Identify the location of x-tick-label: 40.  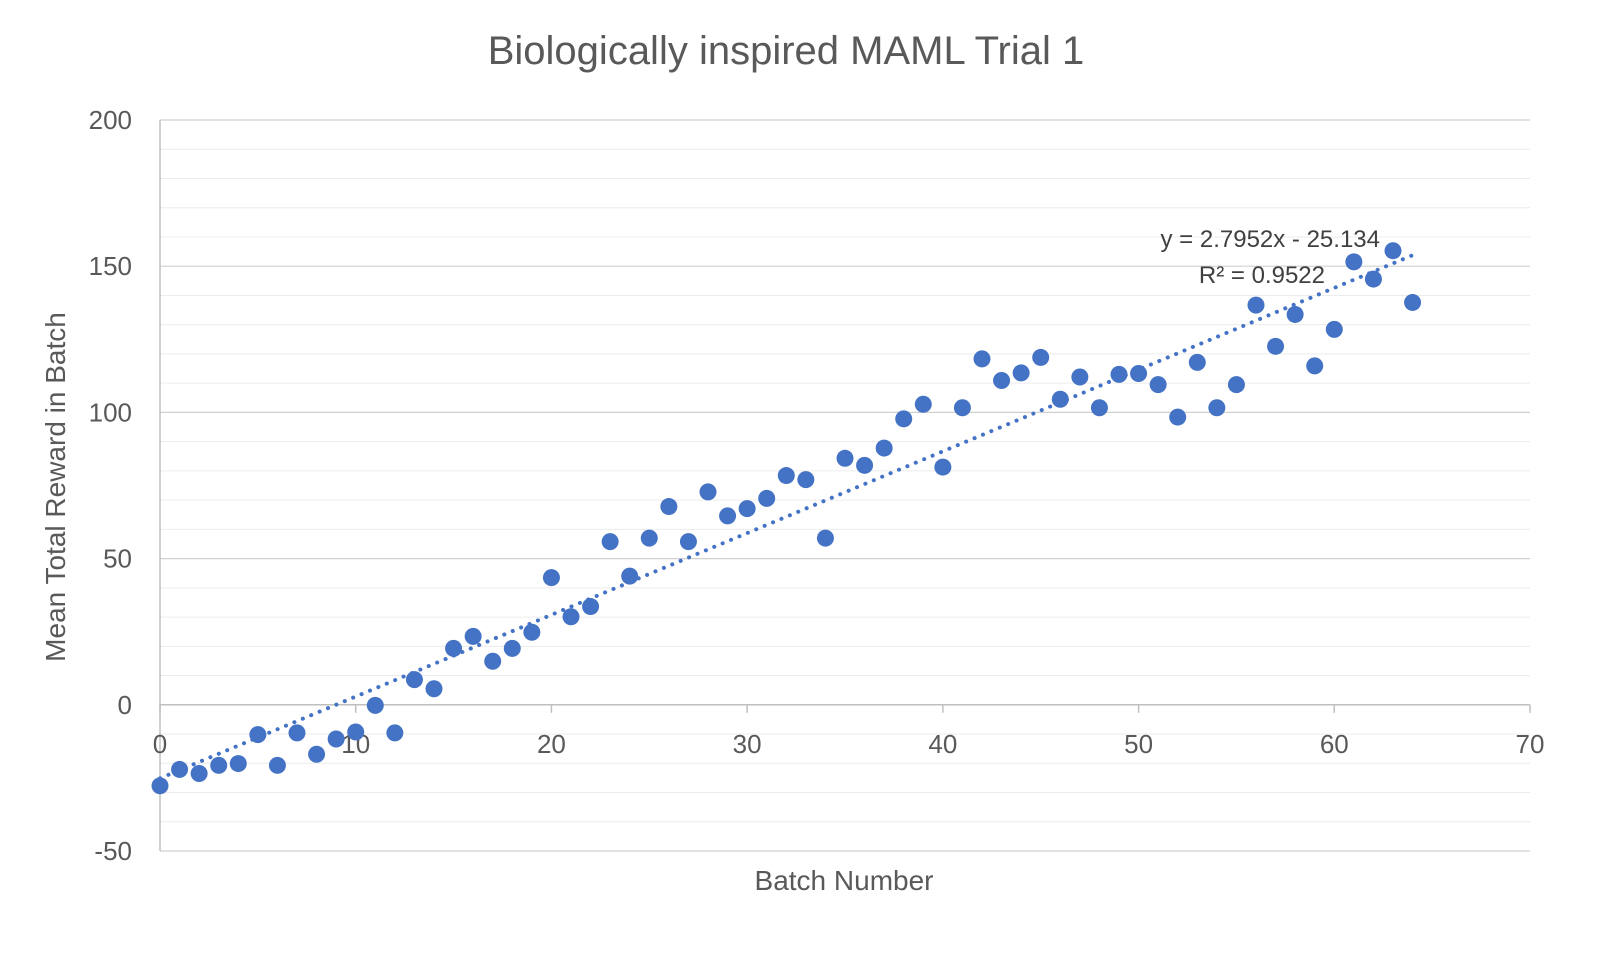
(942, 744).